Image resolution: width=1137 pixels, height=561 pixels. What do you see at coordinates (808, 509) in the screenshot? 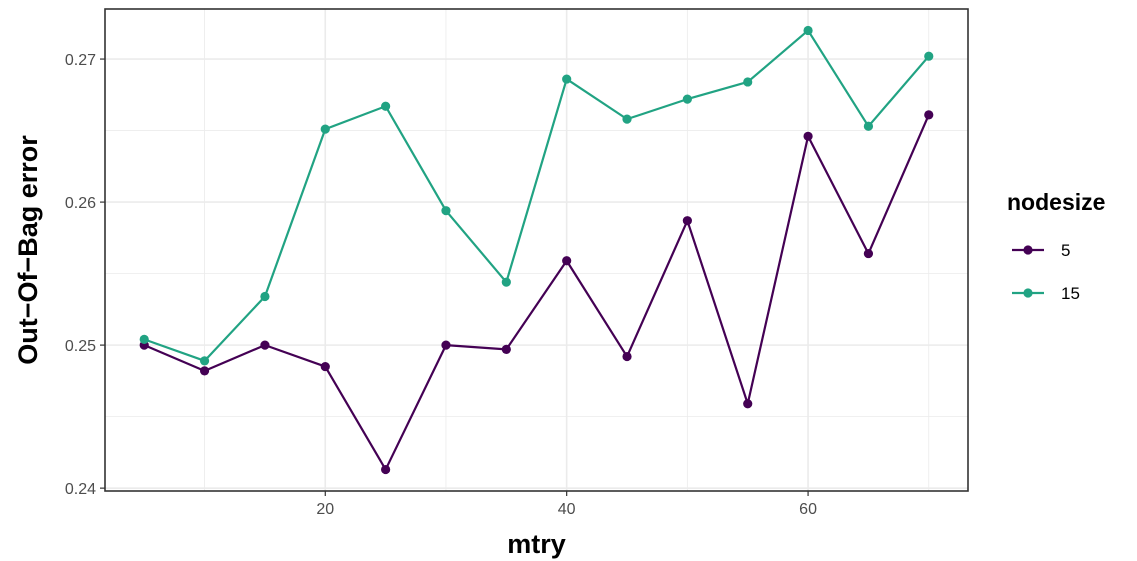
I see `x-tick-label: 60` at bounding box center [808, 509].